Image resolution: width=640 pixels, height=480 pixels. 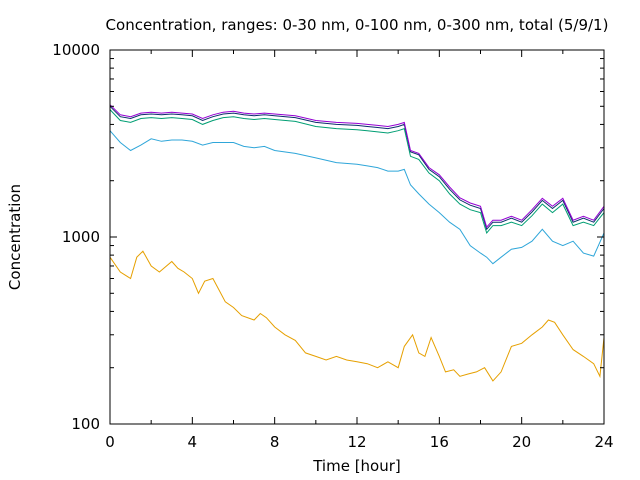 What do you see at coordinates (439, 442) in the screenshot?
I see `x-tick-label: 16` at bounding box center [439, 442].